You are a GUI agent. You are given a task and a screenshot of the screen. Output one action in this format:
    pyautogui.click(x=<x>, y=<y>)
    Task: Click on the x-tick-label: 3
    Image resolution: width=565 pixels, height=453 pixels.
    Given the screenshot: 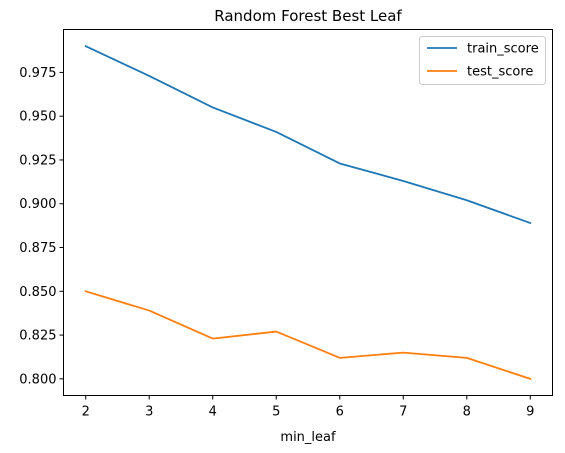 What is the action you would take?
    pyautogui.click(x=149, y=412)
    